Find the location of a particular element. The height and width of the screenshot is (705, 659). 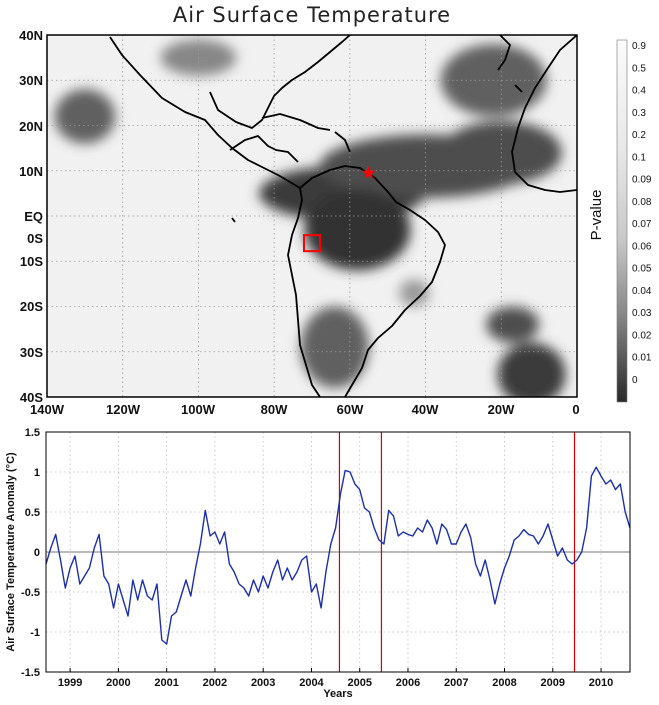

timeseries-x-tick: 2010 is located at coordinates (601, 683).